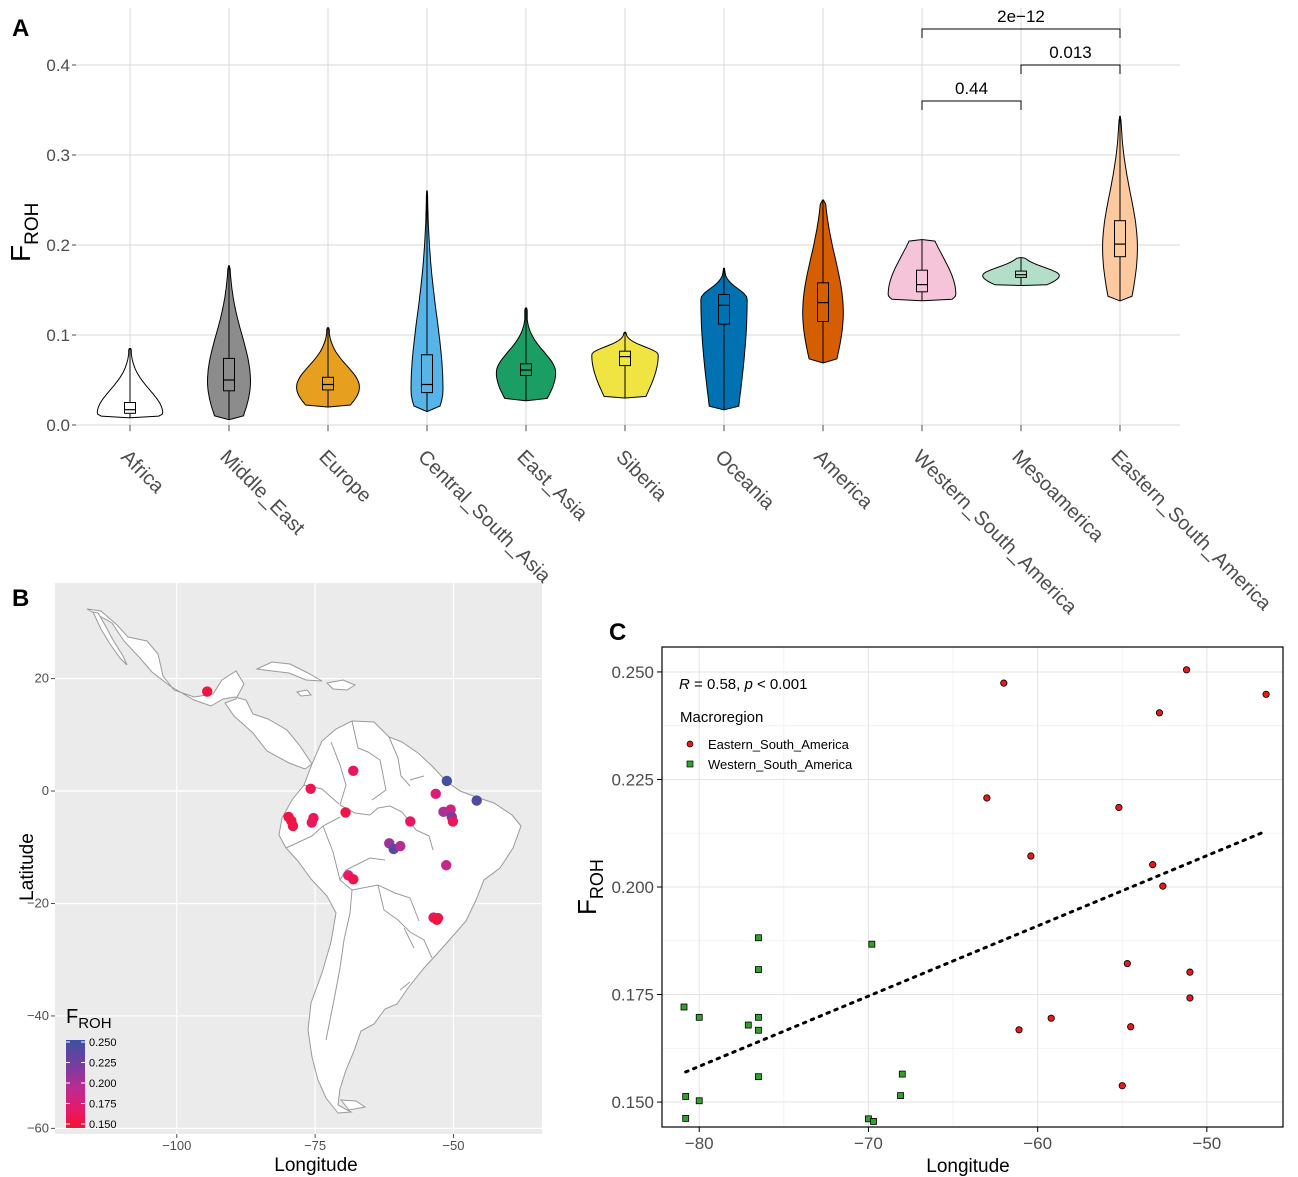 The height and width of the screenshot is (1177, 1298). What do you see at coordinates (38, 1127) in the screenshot?
I see `y-tick-label: −60` at bounding box center [38, 1127].